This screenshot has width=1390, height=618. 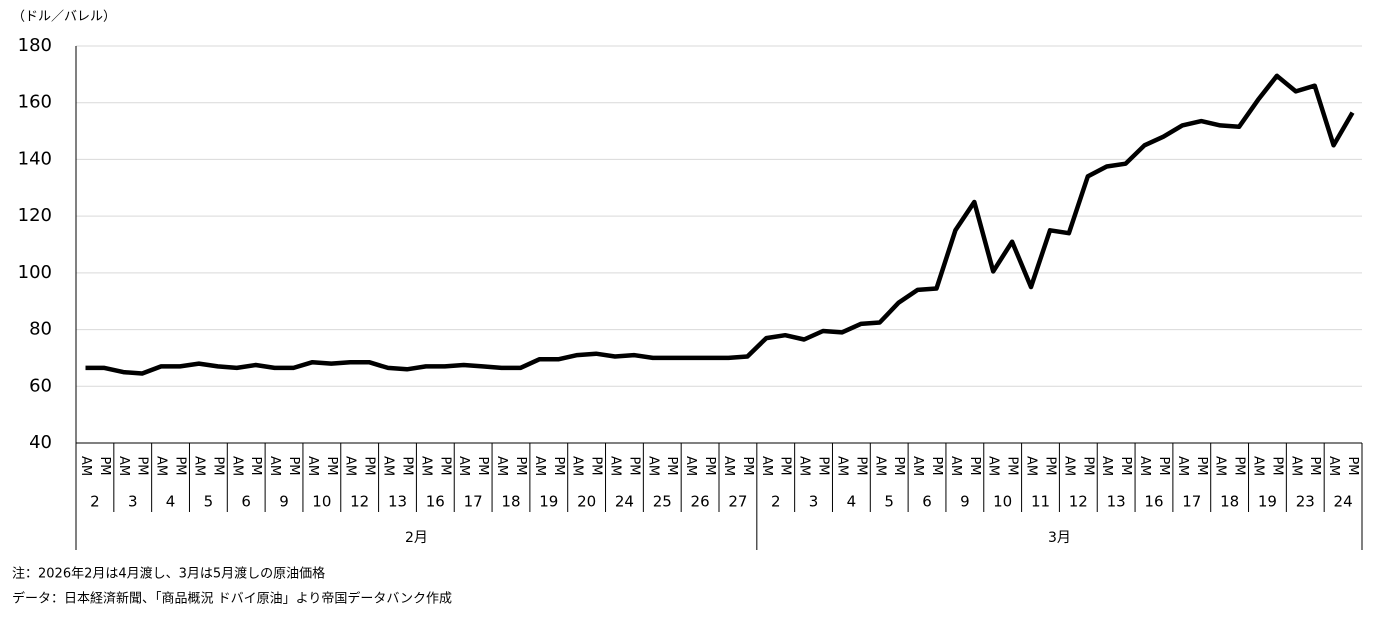 I want to click on y-tick-label: 160, so click(x=35, y=102).